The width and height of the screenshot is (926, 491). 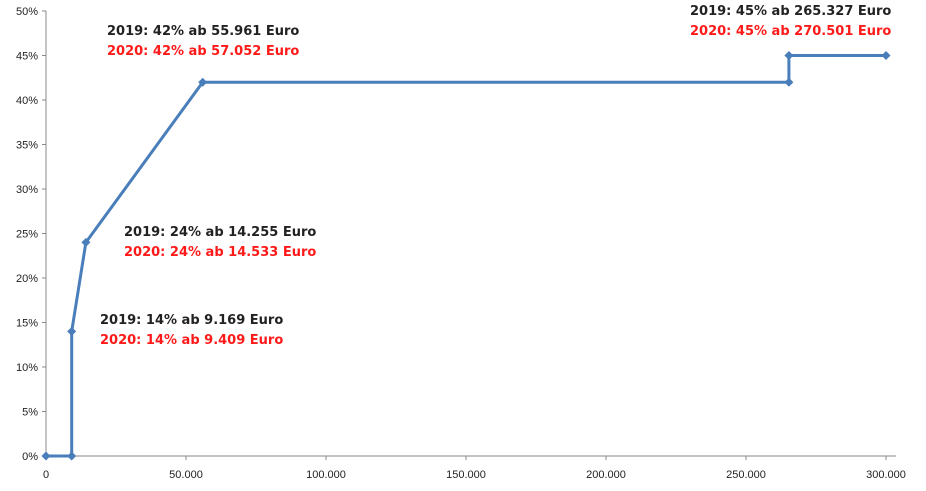 I want to click on annotation-2019: 2019: 14% ab 9.169 Euro, so click(x=191, y=320).